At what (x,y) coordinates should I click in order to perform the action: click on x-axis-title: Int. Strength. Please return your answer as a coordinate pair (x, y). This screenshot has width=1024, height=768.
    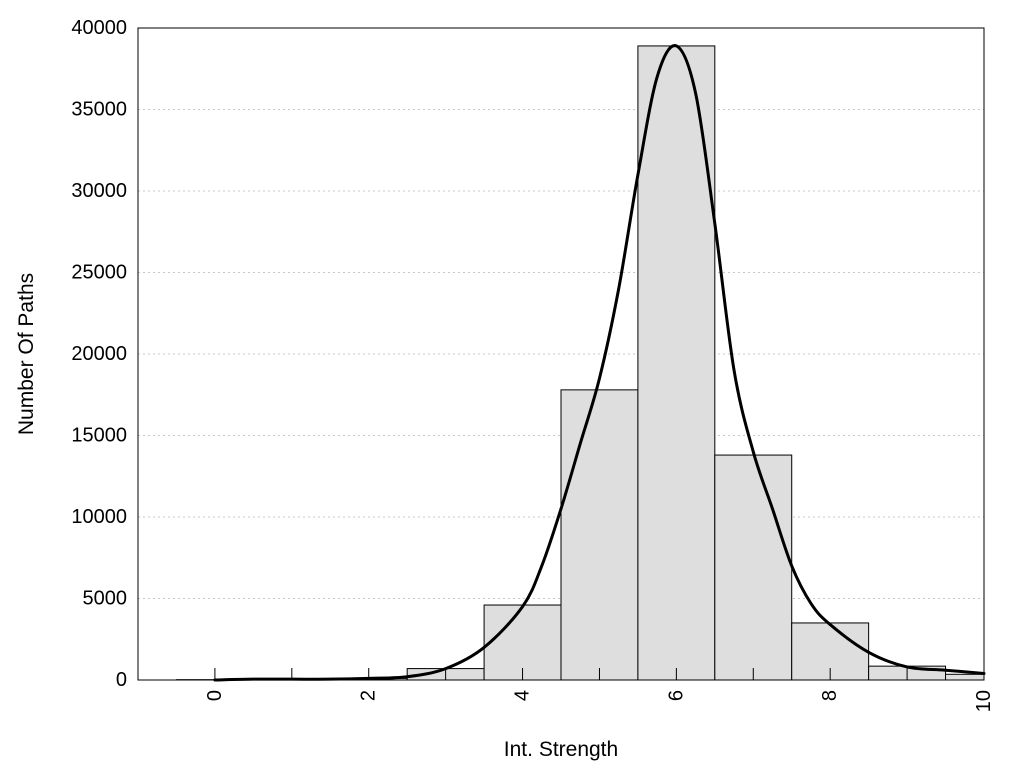
    Looking at the image, I should click on (561, 749).